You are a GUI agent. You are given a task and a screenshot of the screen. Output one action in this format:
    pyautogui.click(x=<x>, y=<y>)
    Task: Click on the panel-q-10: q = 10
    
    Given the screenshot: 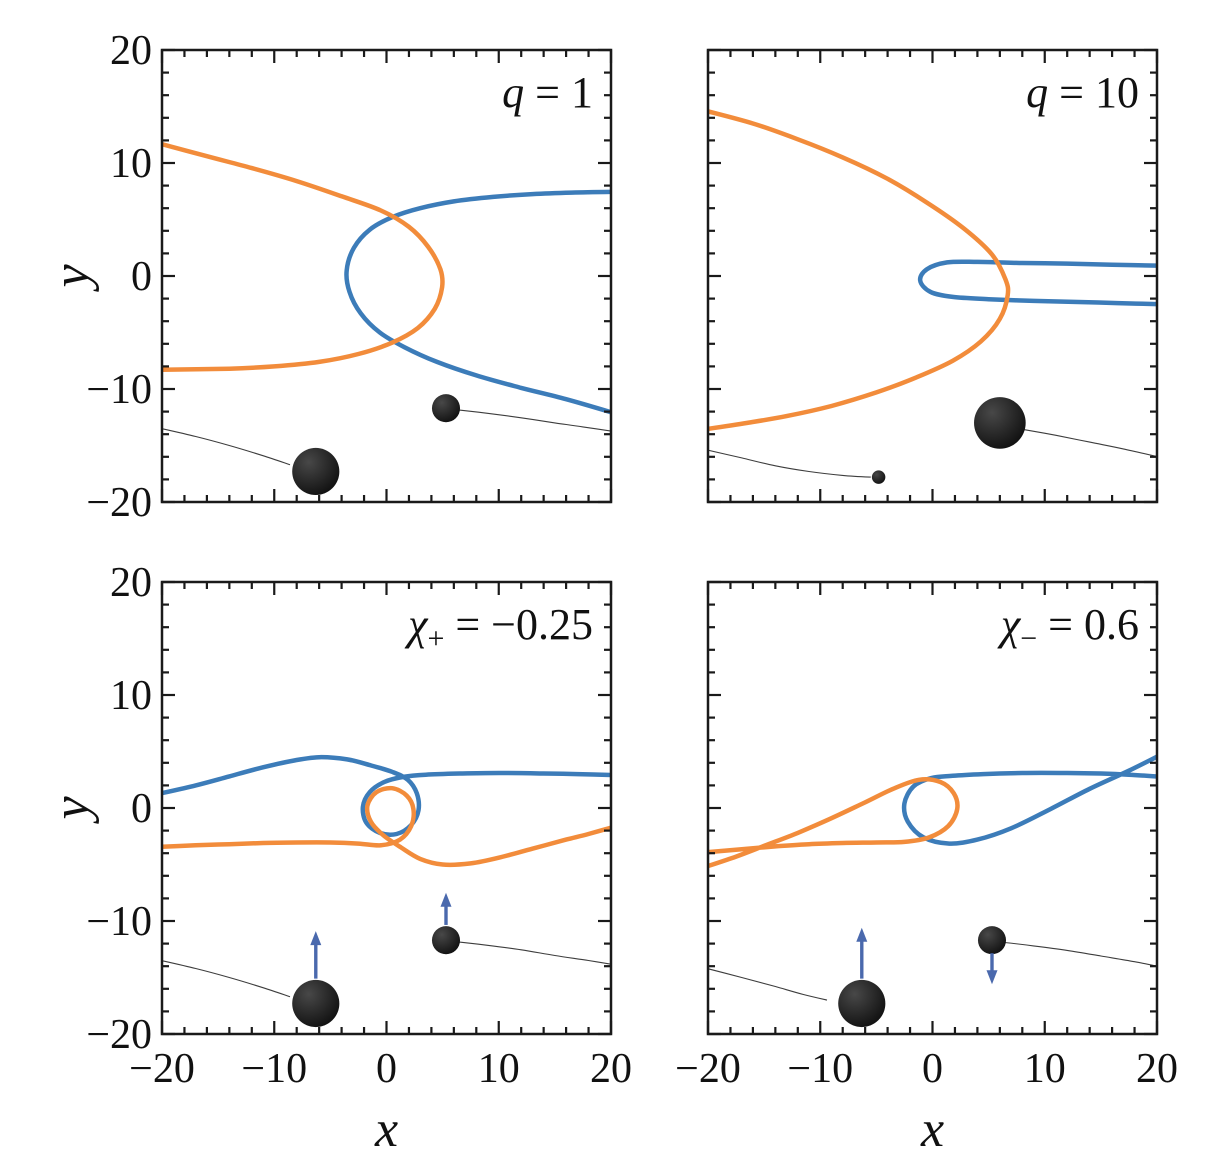 What is the action you would take?
    pyautogui.click(x=932, y=276)
    